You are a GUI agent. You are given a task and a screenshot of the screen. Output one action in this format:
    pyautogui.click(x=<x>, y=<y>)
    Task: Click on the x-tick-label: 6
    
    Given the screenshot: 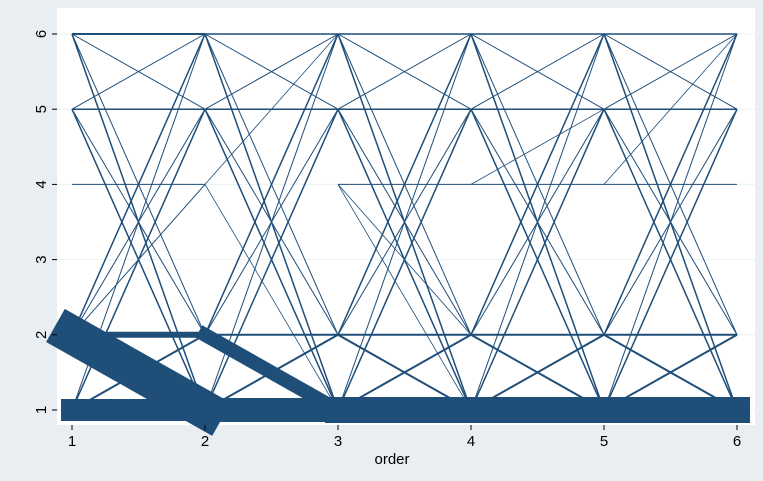 What is the action you would take?
    pyautogui.click(x=737, y=441)
    